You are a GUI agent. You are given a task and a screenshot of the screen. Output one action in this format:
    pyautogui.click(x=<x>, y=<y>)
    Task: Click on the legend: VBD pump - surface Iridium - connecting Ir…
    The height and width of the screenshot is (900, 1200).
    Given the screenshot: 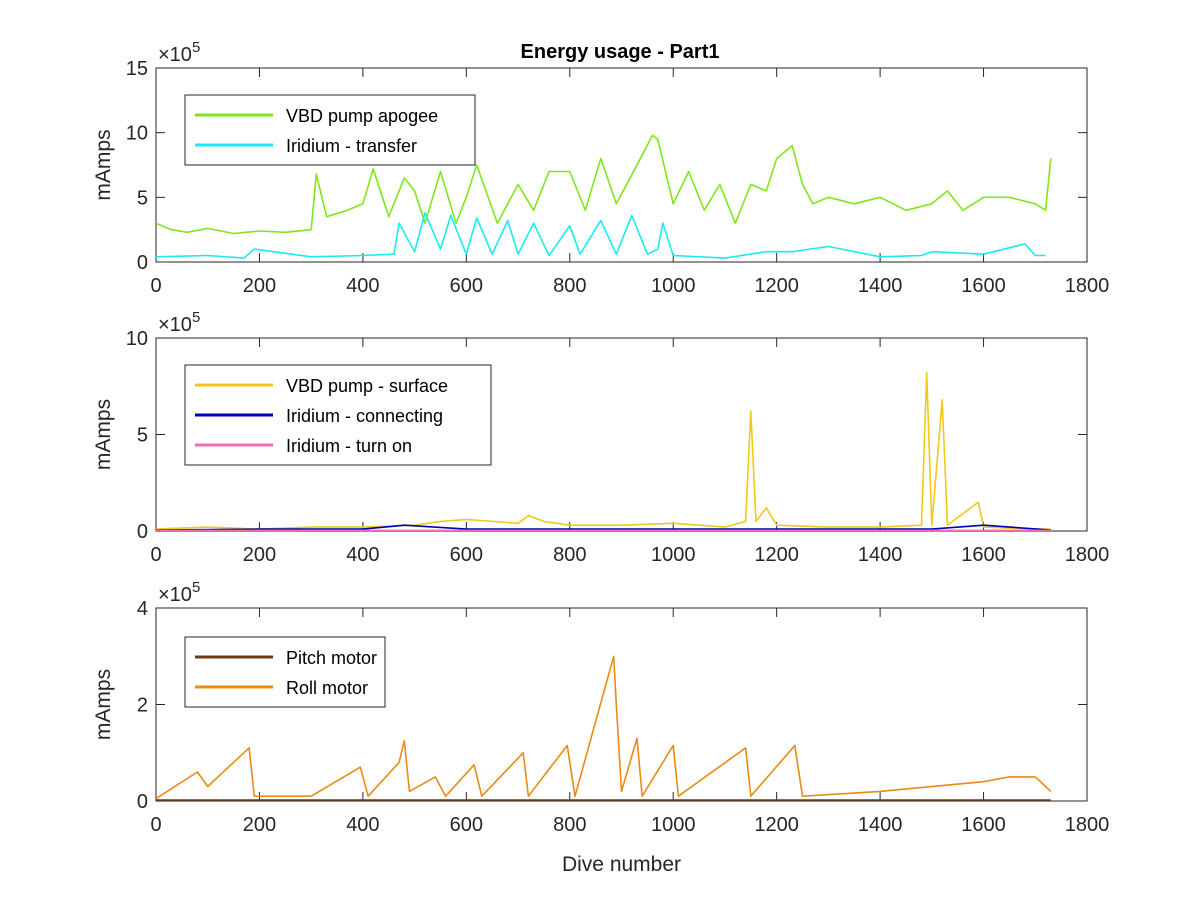 What is the action you would take?
    pyautogui.click(x=338, y=415)
    